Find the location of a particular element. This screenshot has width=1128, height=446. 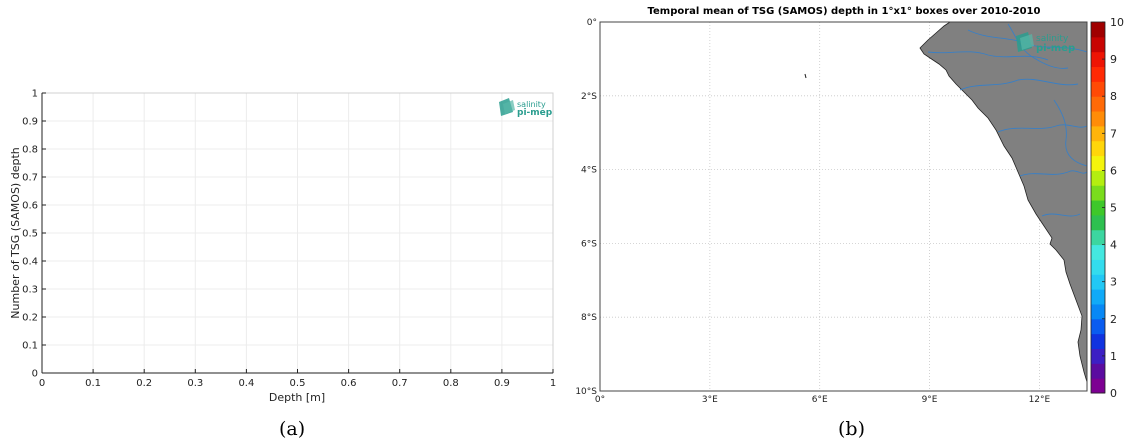

map-x-ticks: 0° 3°E 6°E 9°E 12°E is located at coordinates (823, 400).